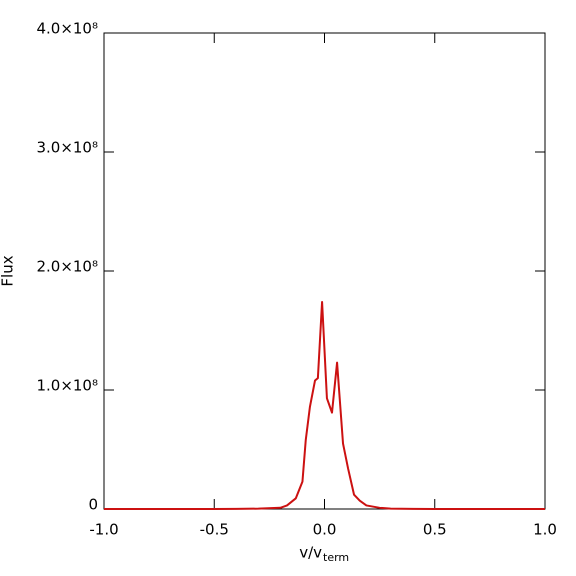 The image size is (576, 576). Describe the element at coordinates (435, 530) in the screenshot. I see `x-tick-label: 0.5` at that location.